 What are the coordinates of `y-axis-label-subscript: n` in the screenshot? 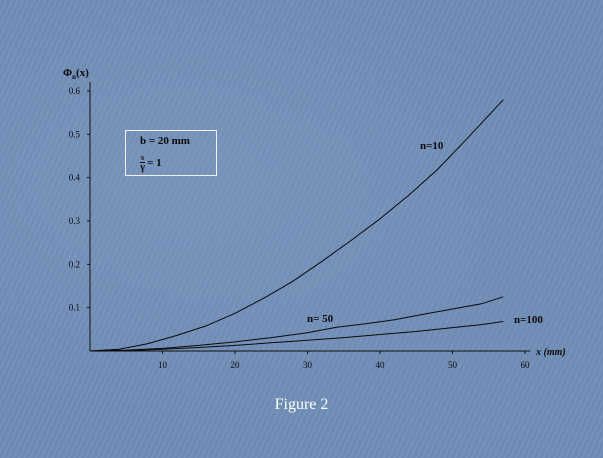 It's located at (74, 77).